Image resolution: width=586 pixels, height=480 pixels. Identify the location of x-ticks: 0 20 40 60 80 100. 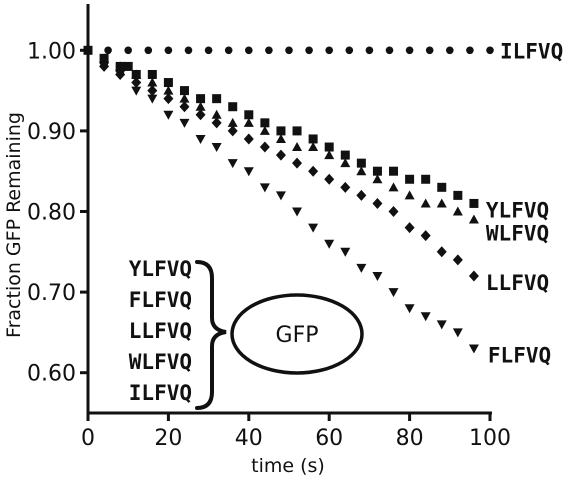
(296, 432).